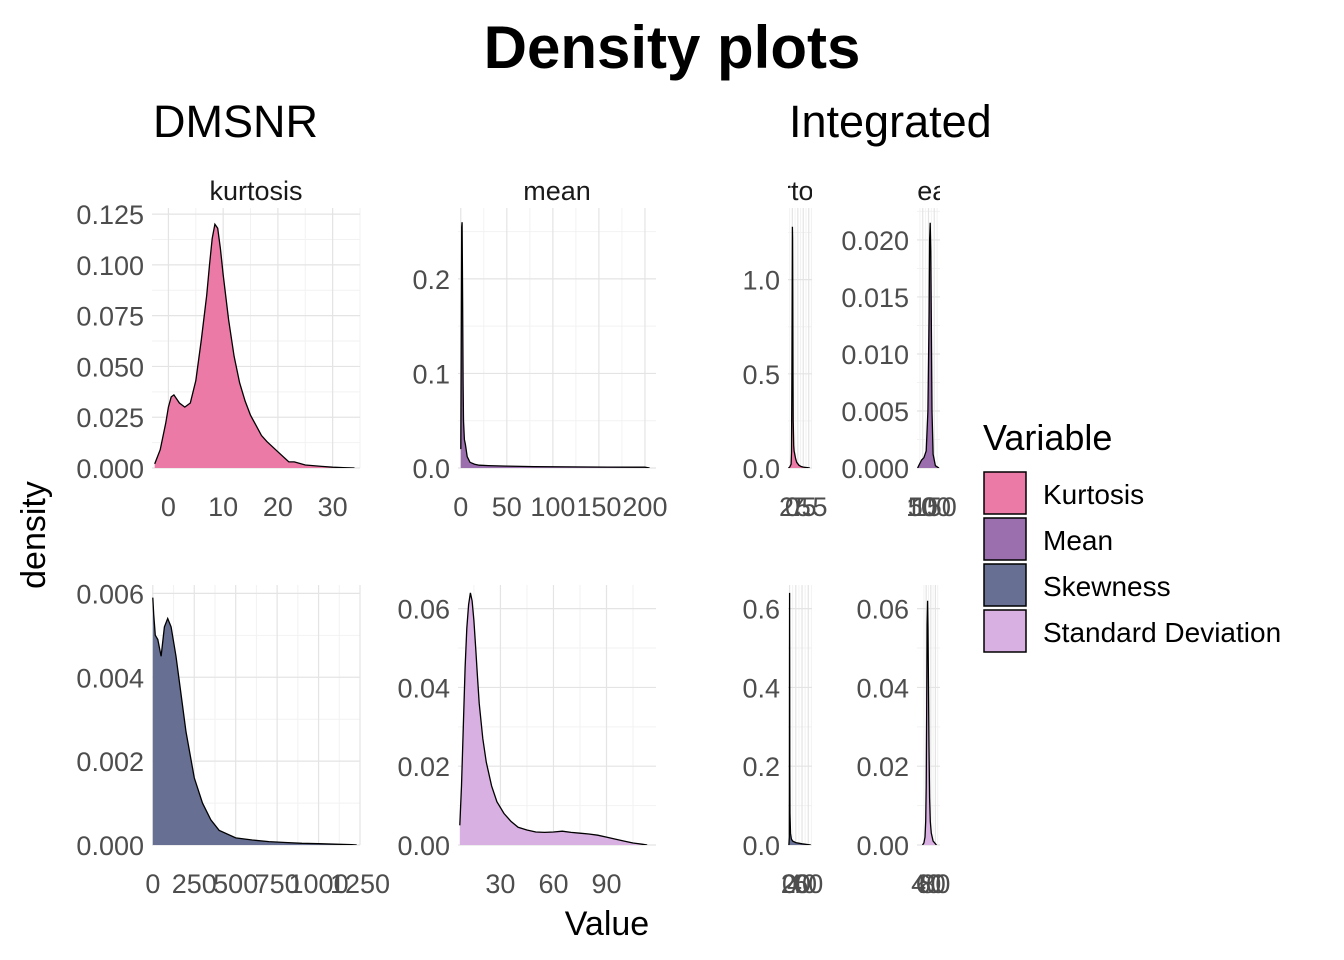  I want to click on y-tick-label: 0.00, so click(423, 846).